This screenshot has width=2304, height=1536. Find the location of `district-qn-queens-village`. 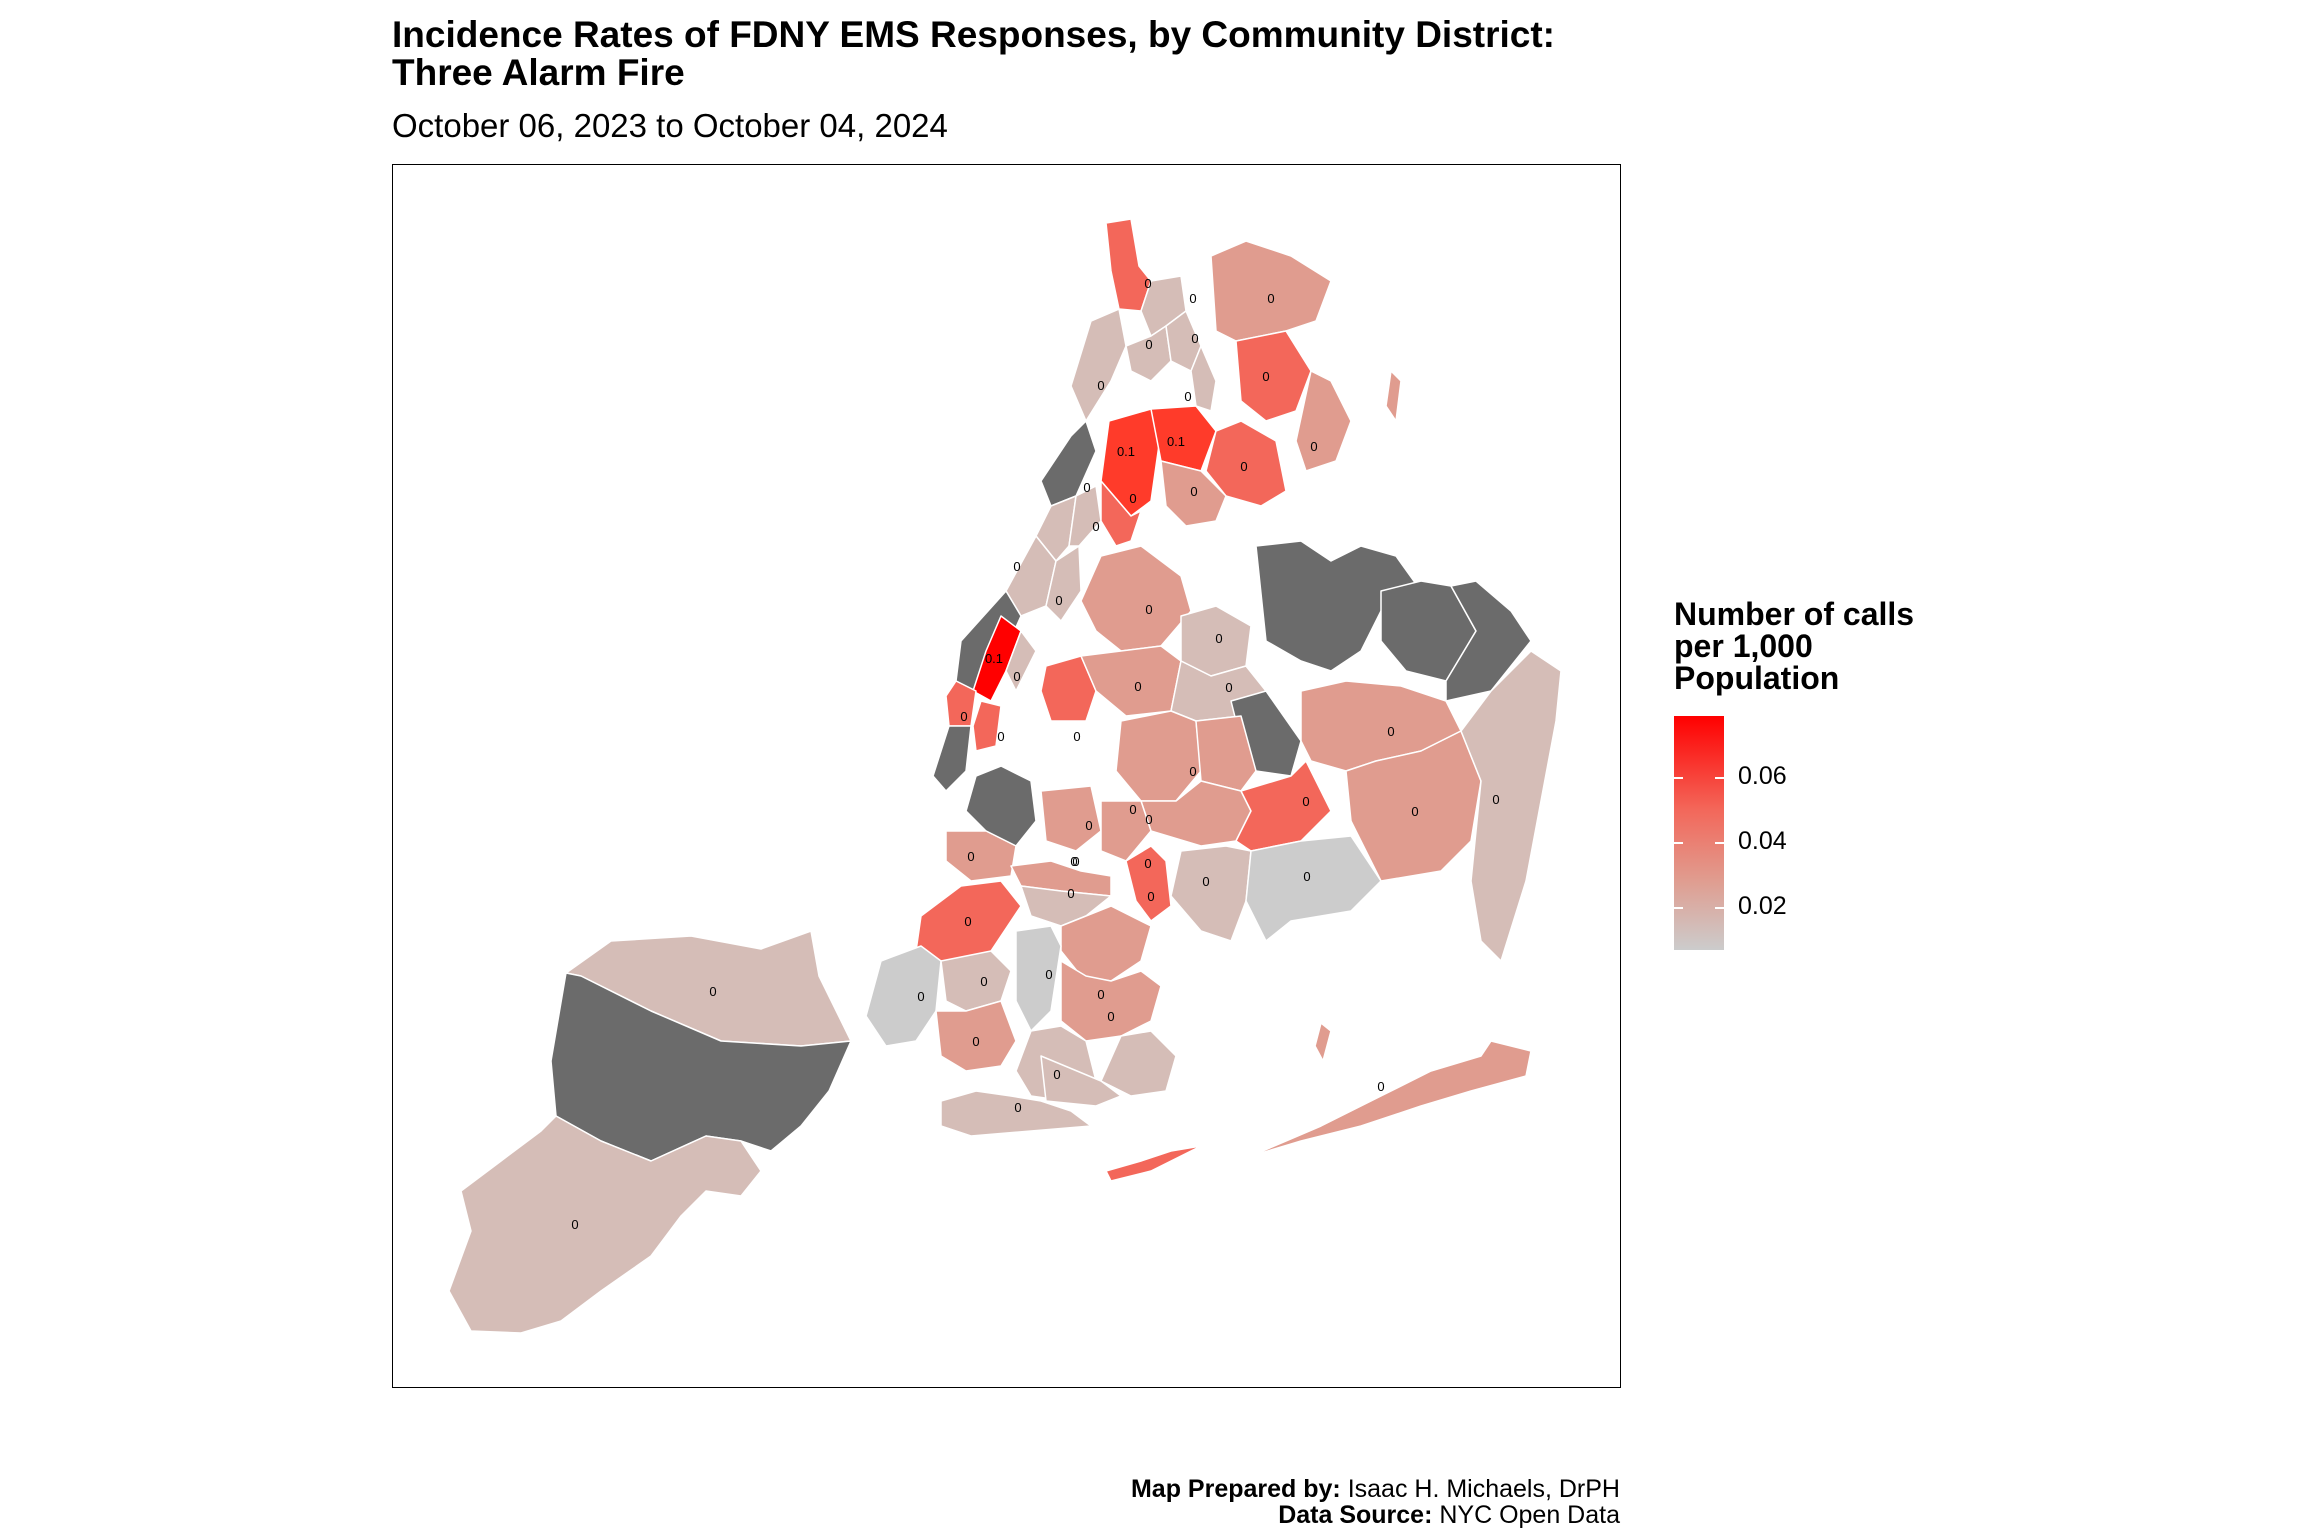

district-qn-queens-village is located at coordinates (1413, 806).